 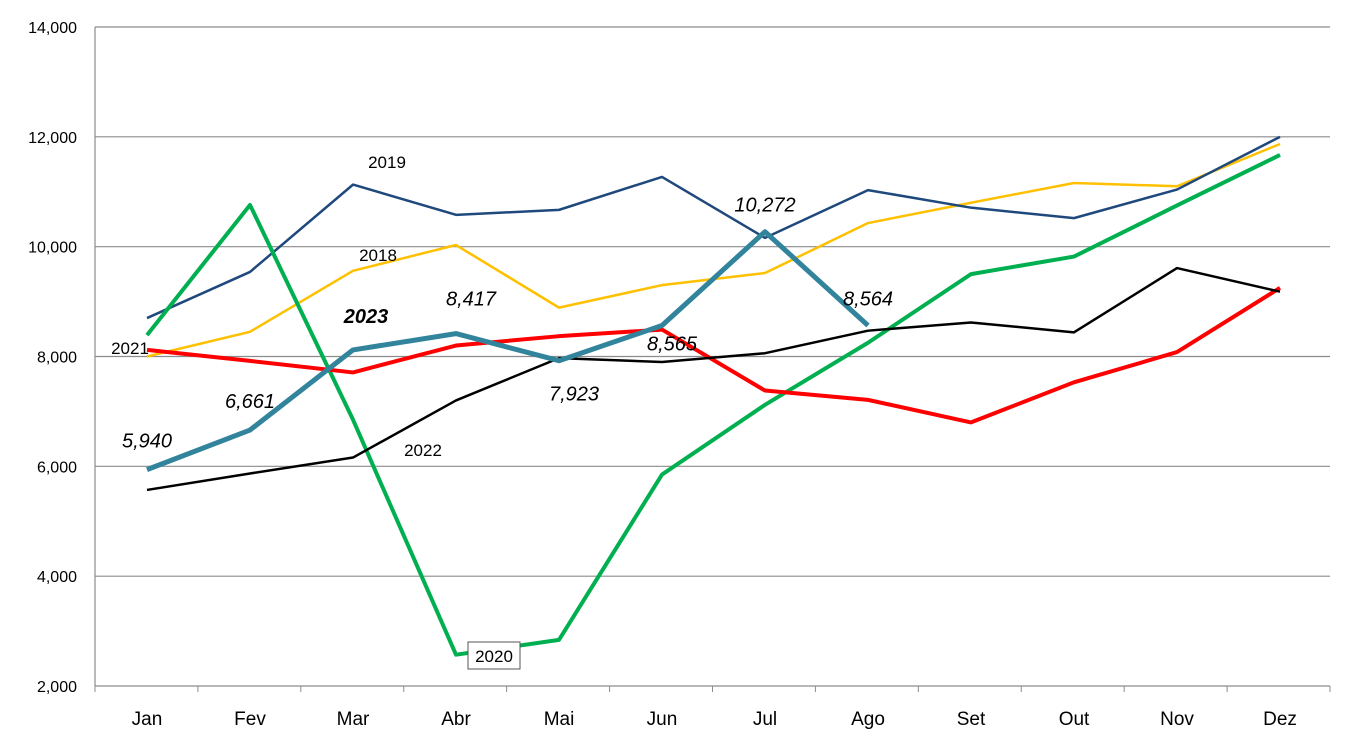 What do you see at coordinates (868, 300) in the screenshot?
I see `data-label: 8,564` at bounding box center [868, 300].